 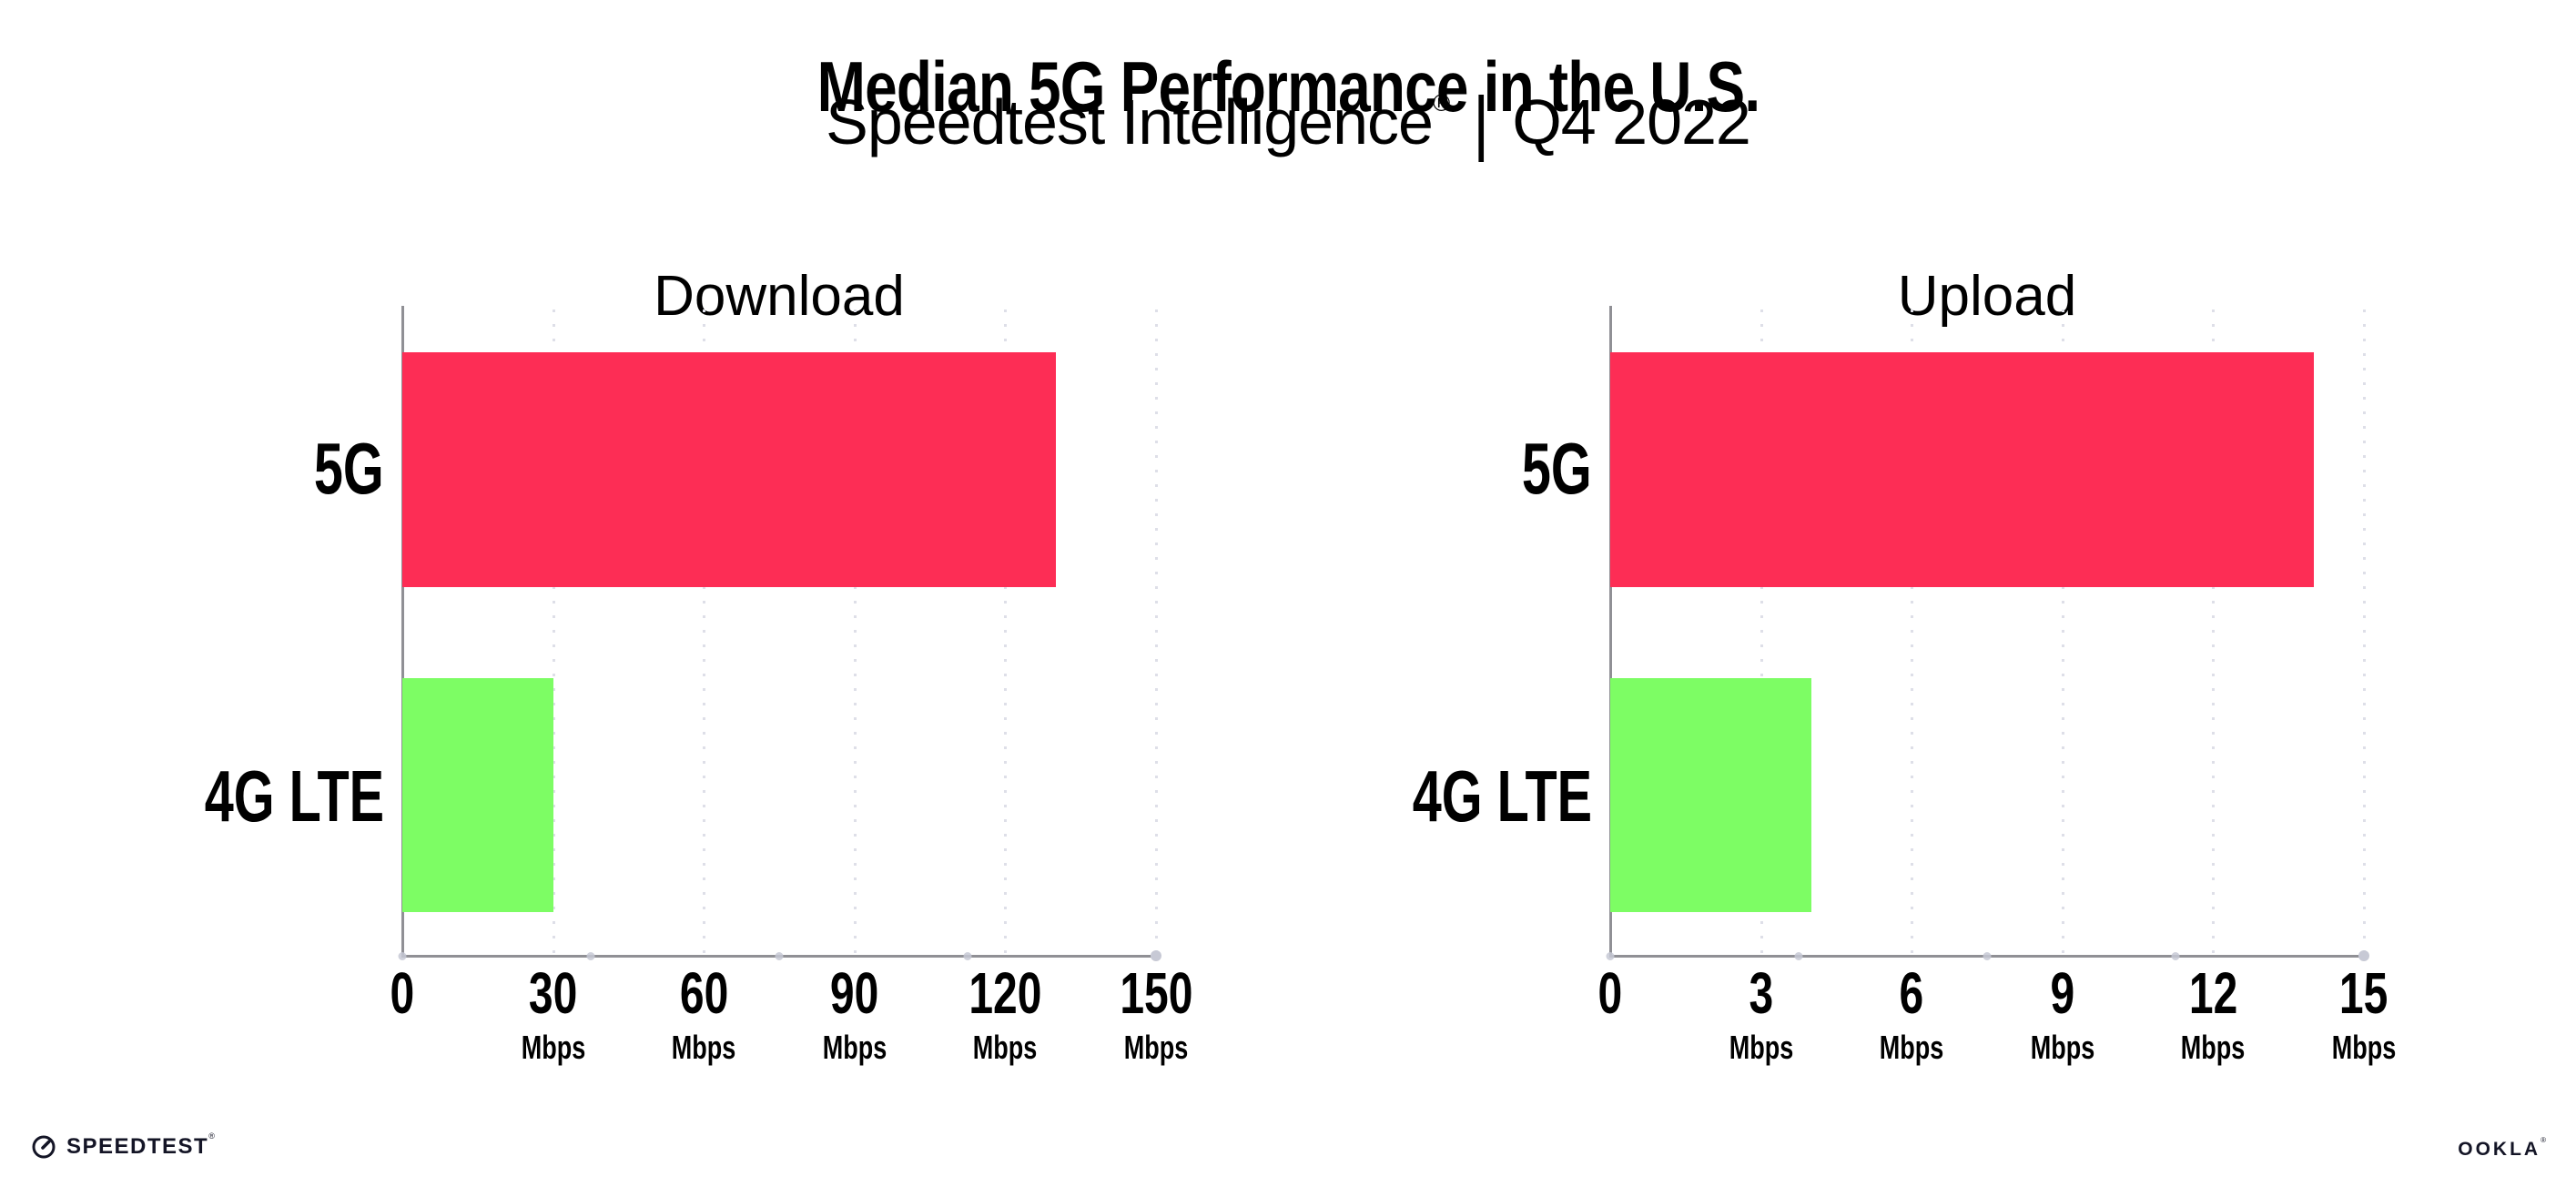 What do you see at coordinates (2363, 993) in the screenshot?
I see `x-tick-value: 15` at bounding box center [2363, 993].